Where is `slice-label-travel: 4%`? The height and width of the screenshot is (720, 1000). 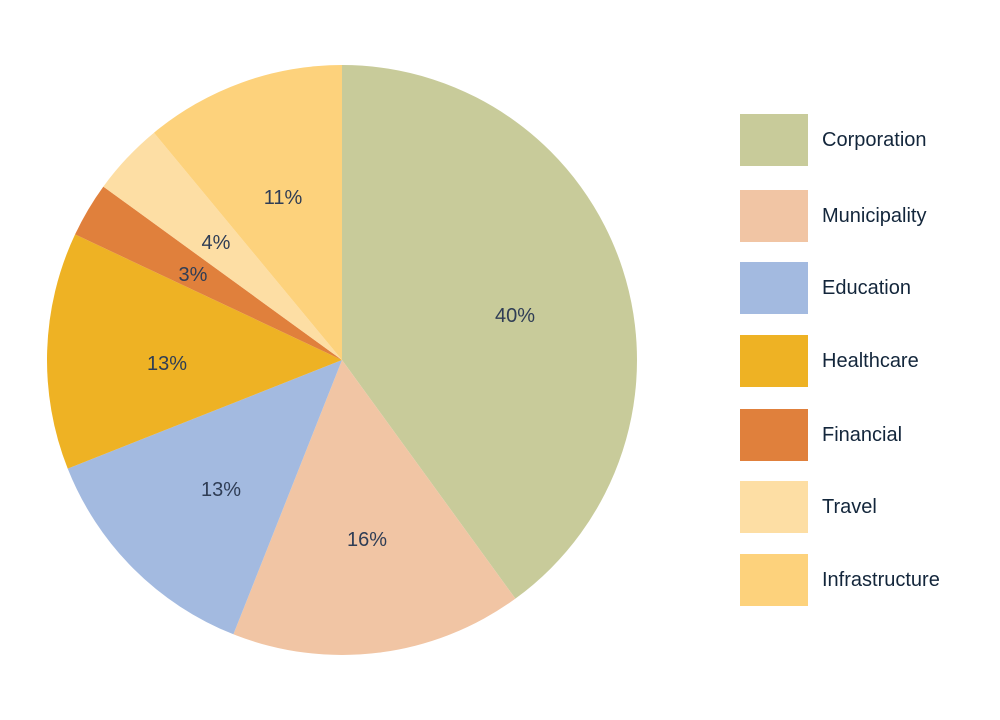
slice-label-travel: 4% is located at coordinates (216, 243).